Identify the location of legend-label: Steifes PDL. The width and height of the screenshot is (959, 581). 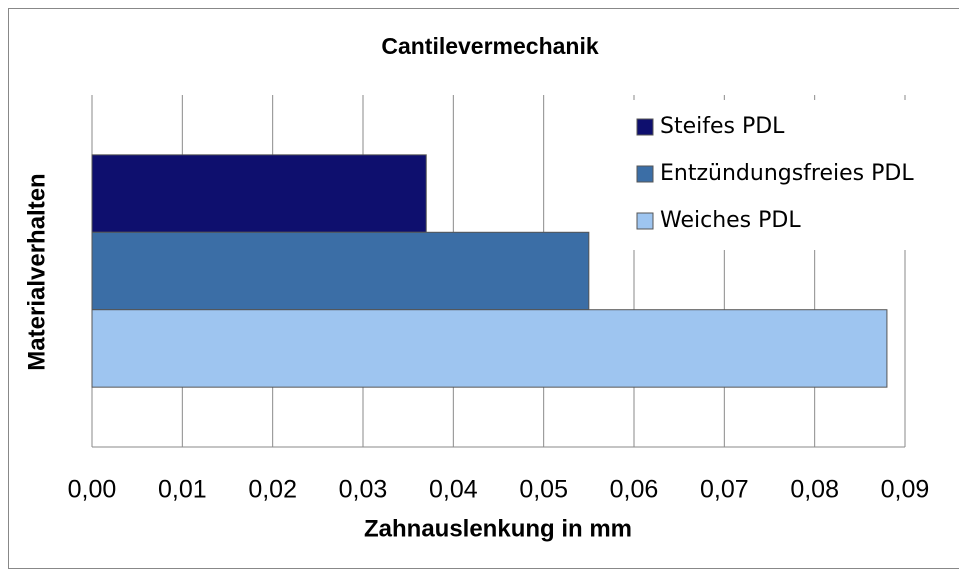
(722, 126).